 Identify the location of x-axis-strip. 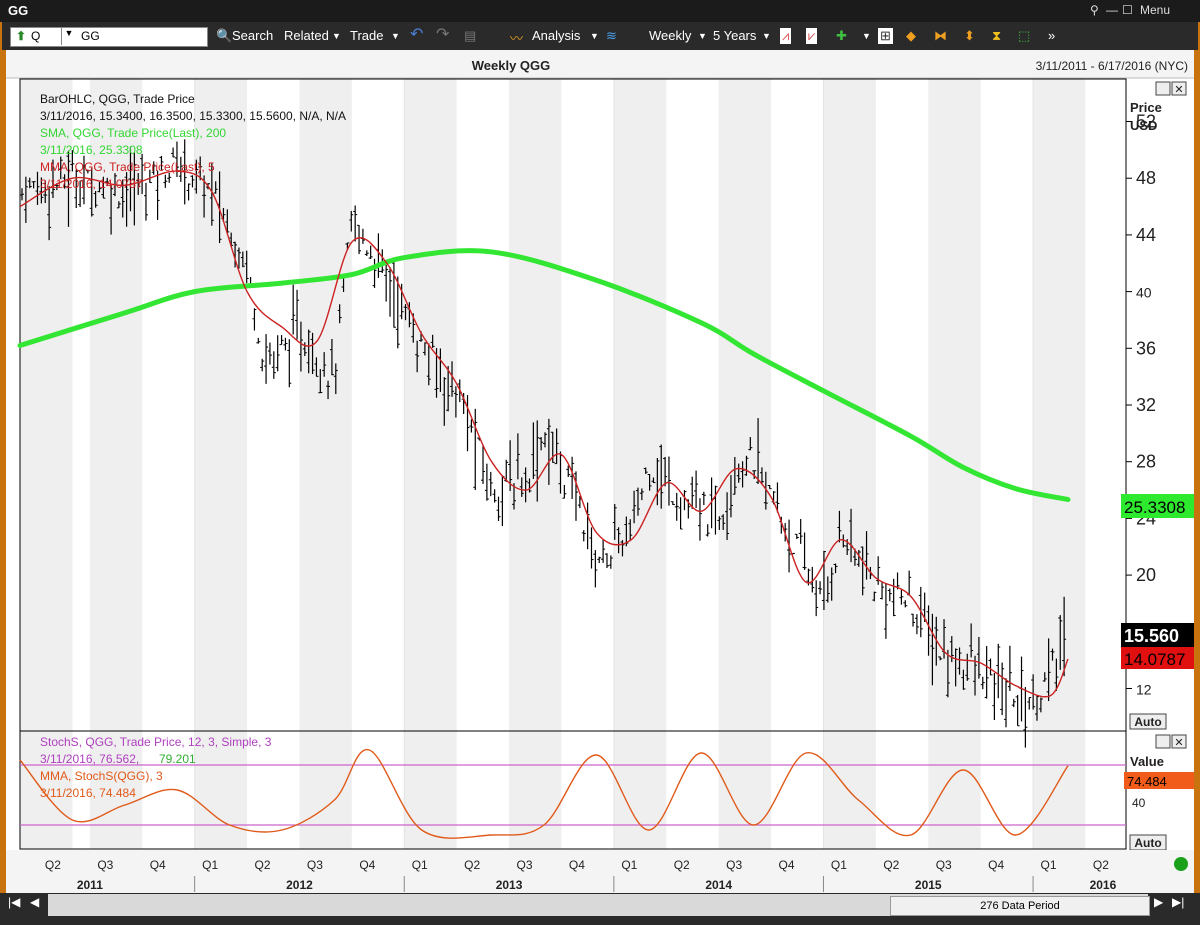
(600, 871).